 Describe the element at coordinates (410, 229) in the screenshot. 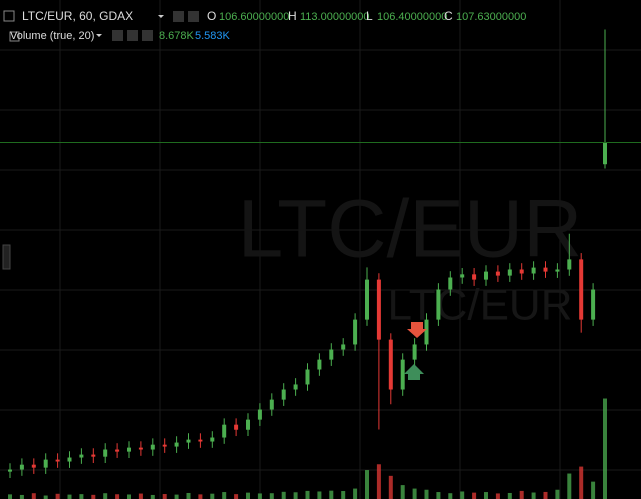

I see `watermark: LTC/EUR` at that location.